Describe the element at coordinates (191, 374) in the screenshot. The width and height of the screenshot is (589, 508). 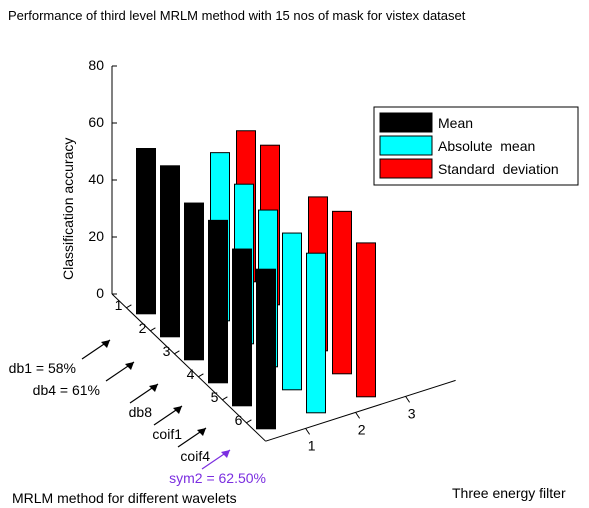
I see `x-tick-label: 4` at that location.